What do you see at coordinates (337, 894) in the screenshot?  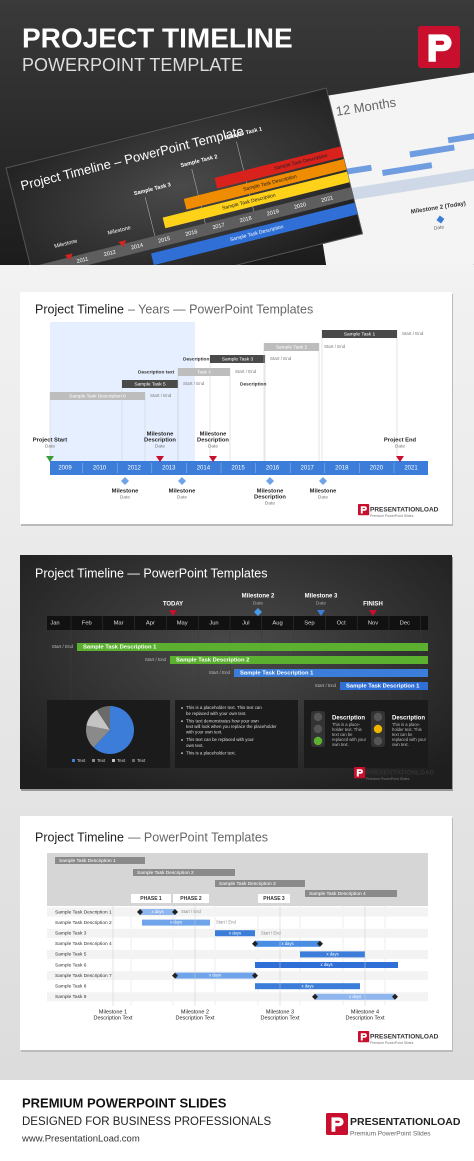 I see `top-task-label: Sample Task Description 4` at bounding box center [337, 894].